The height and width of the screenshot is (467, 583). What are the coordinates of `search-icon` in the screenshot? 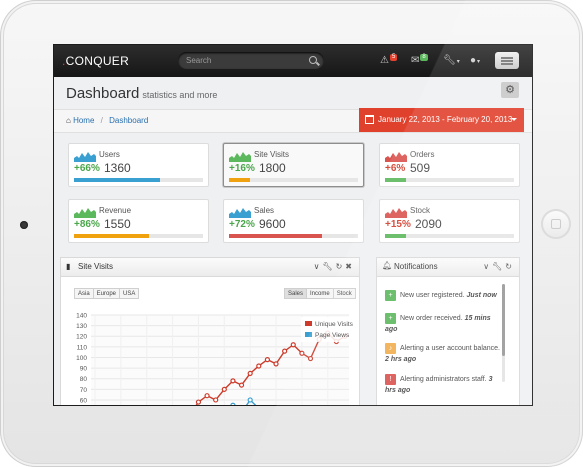 It's located at (313, 60).